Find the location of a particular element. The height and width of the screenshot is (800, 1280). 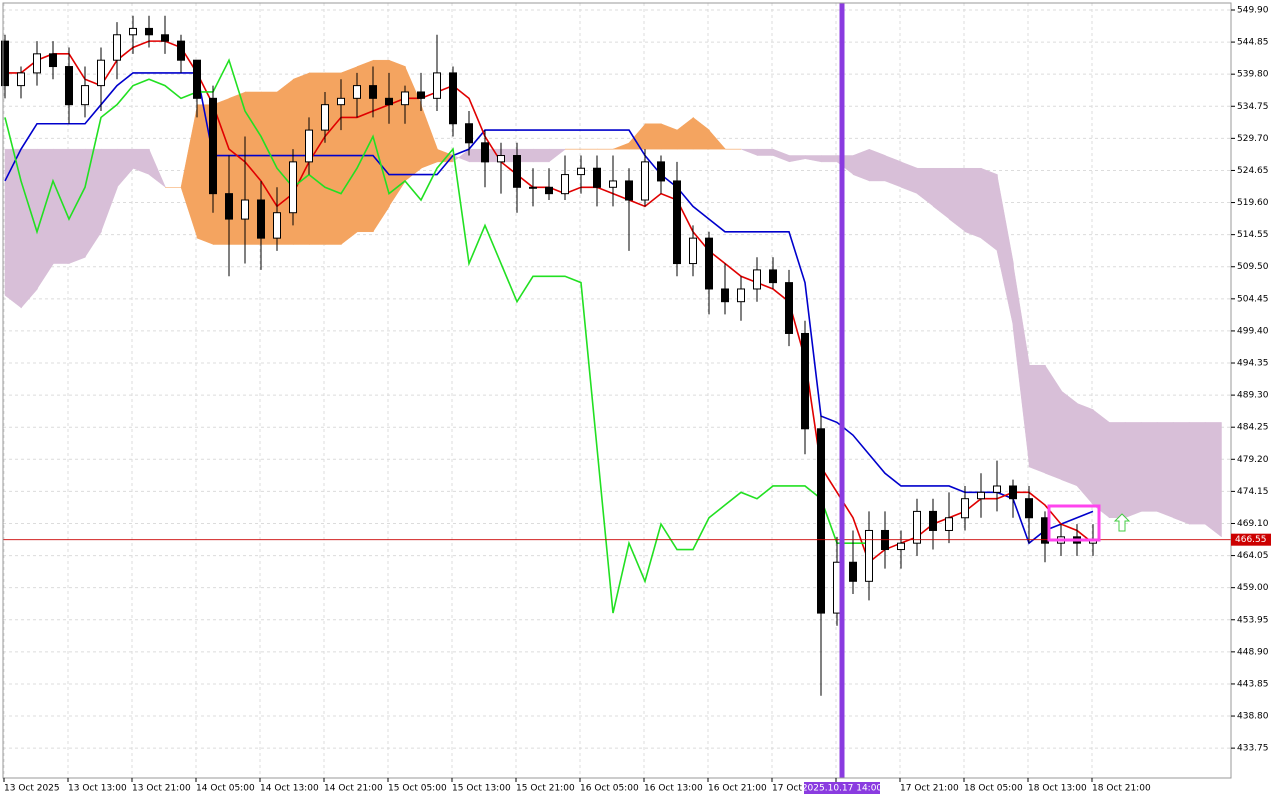

y-tick-label: 448.90 is located at coordinates (1253, 652).